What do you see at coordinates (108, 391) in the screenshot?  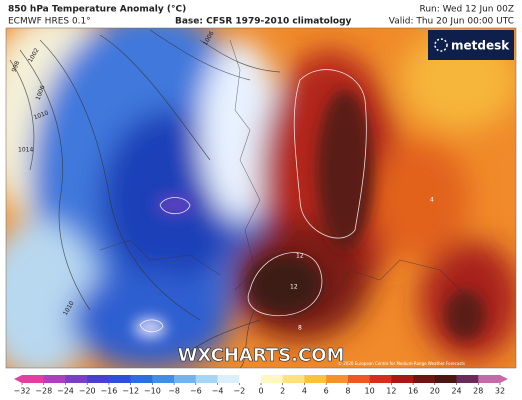 I see `colorbar-tick-label: −16` at bounding box center [108, 391].